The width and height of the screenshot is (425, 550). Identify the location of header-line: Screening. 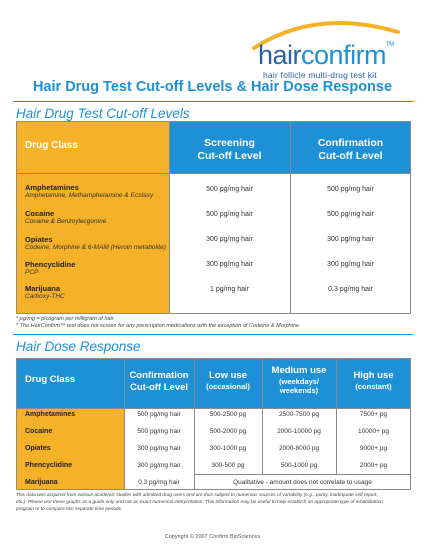
(229, 143).